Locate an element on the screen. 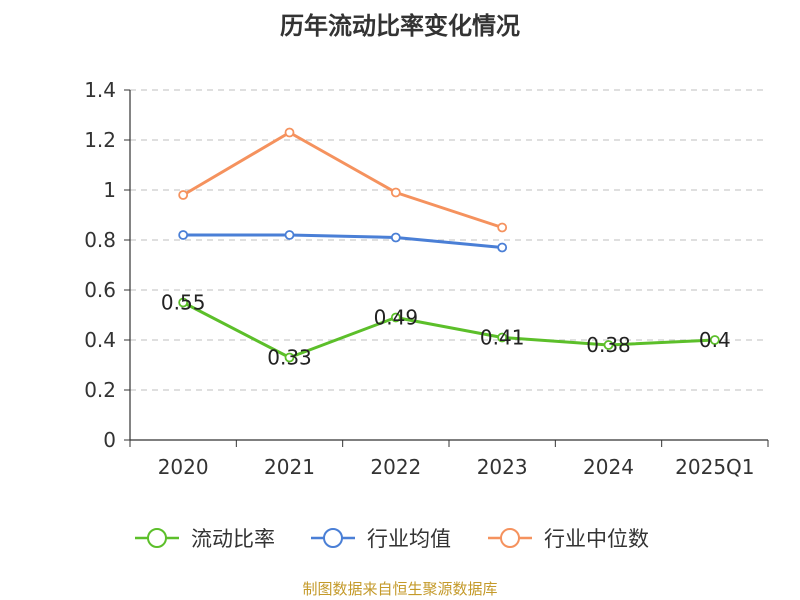  source-footer: 制图数据来自恒生聚源数据库 is located at coordinates (400, 589).